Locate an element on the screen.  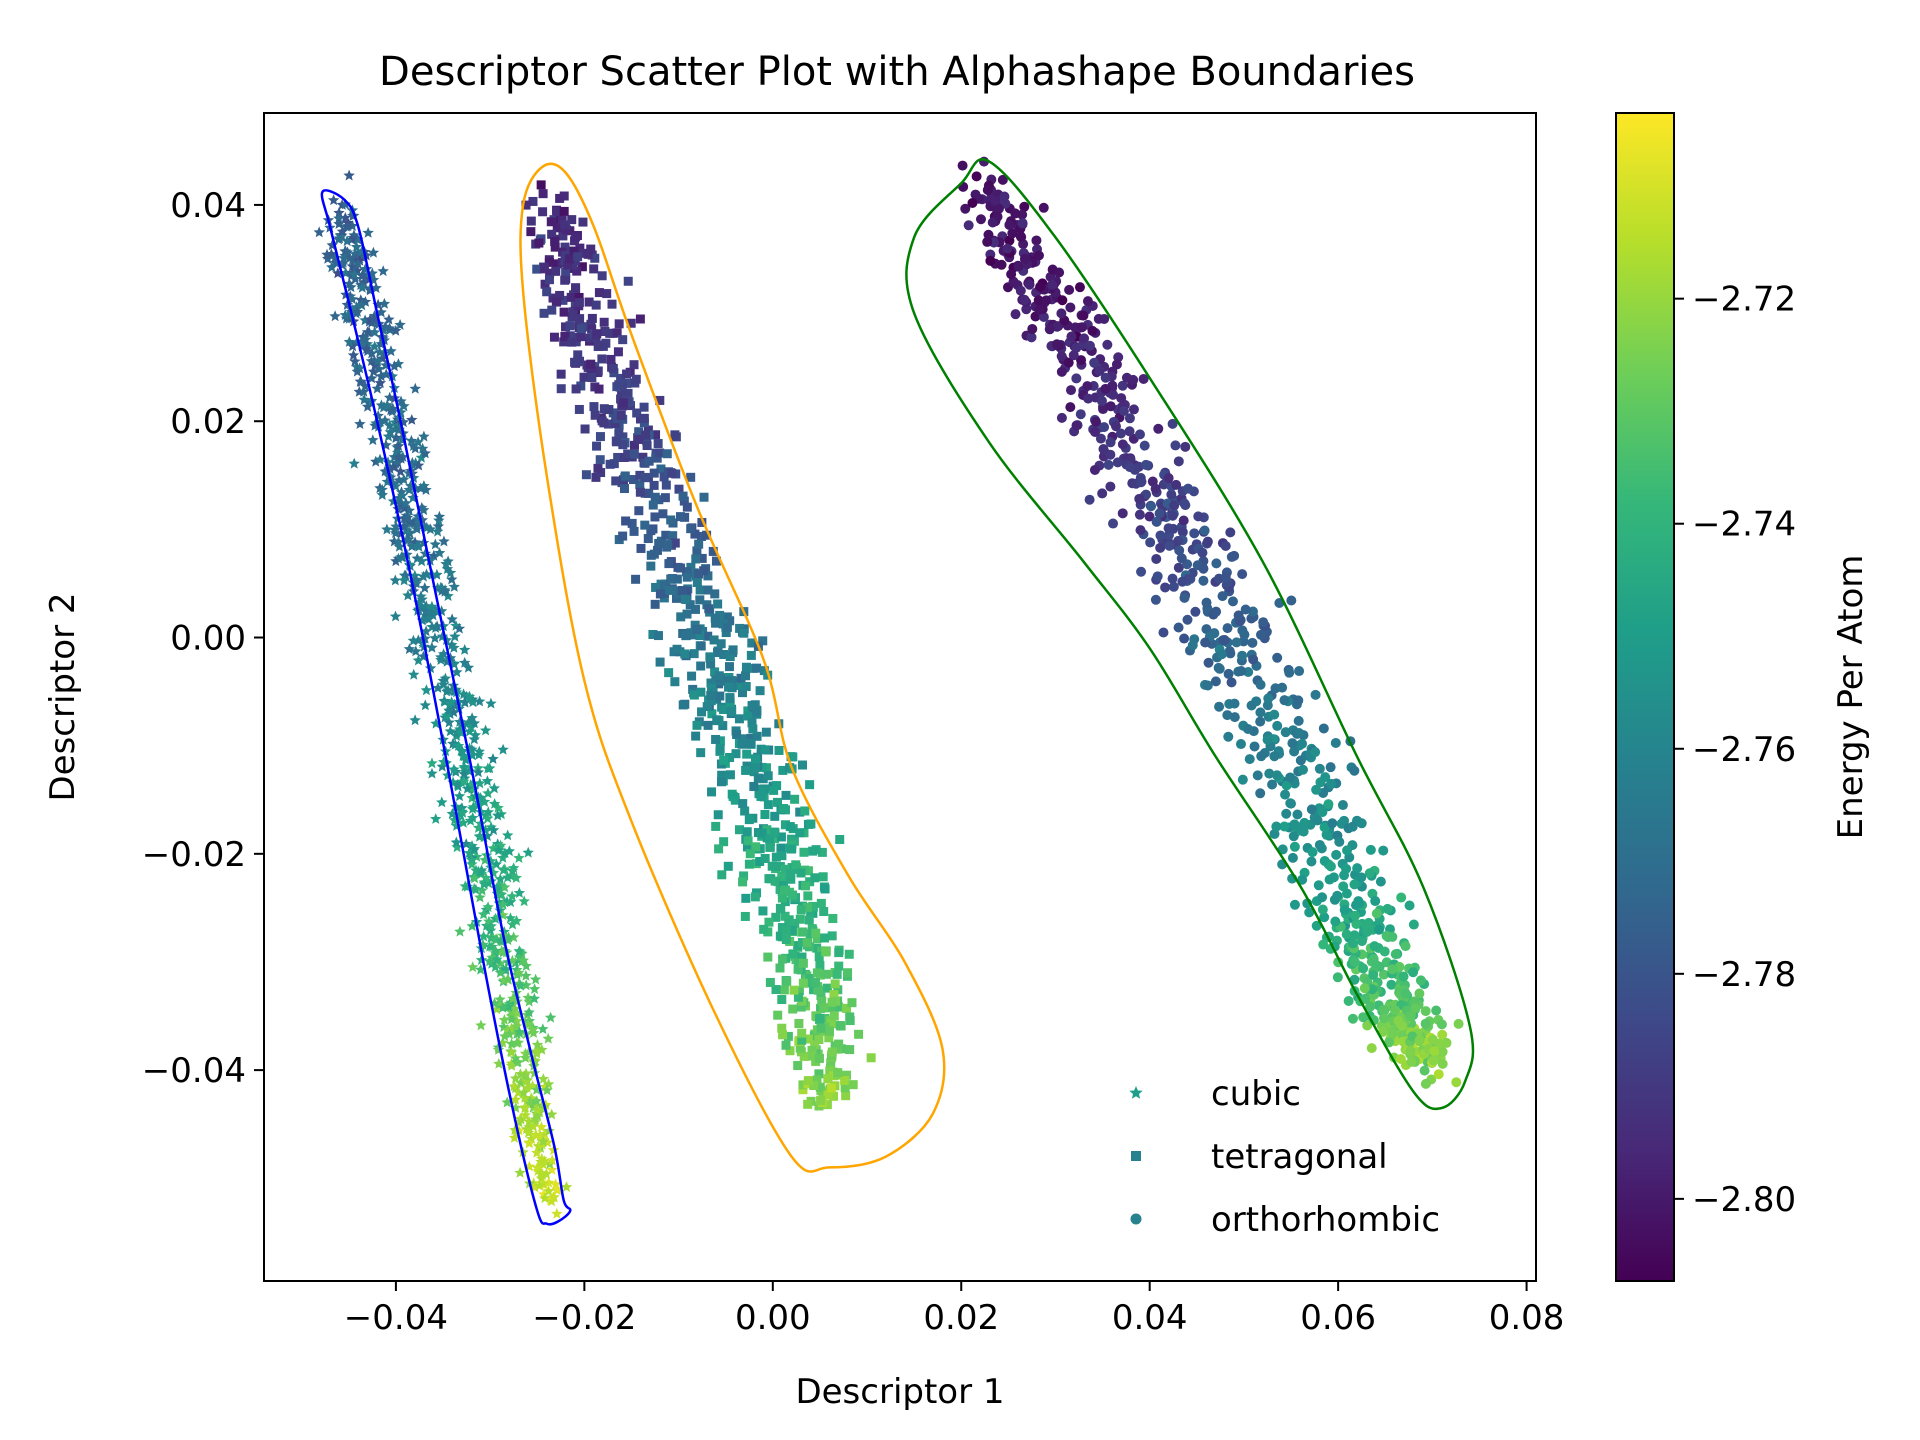
colorbar-tick-label: −2.78 is located at coordinates (1744, 975).